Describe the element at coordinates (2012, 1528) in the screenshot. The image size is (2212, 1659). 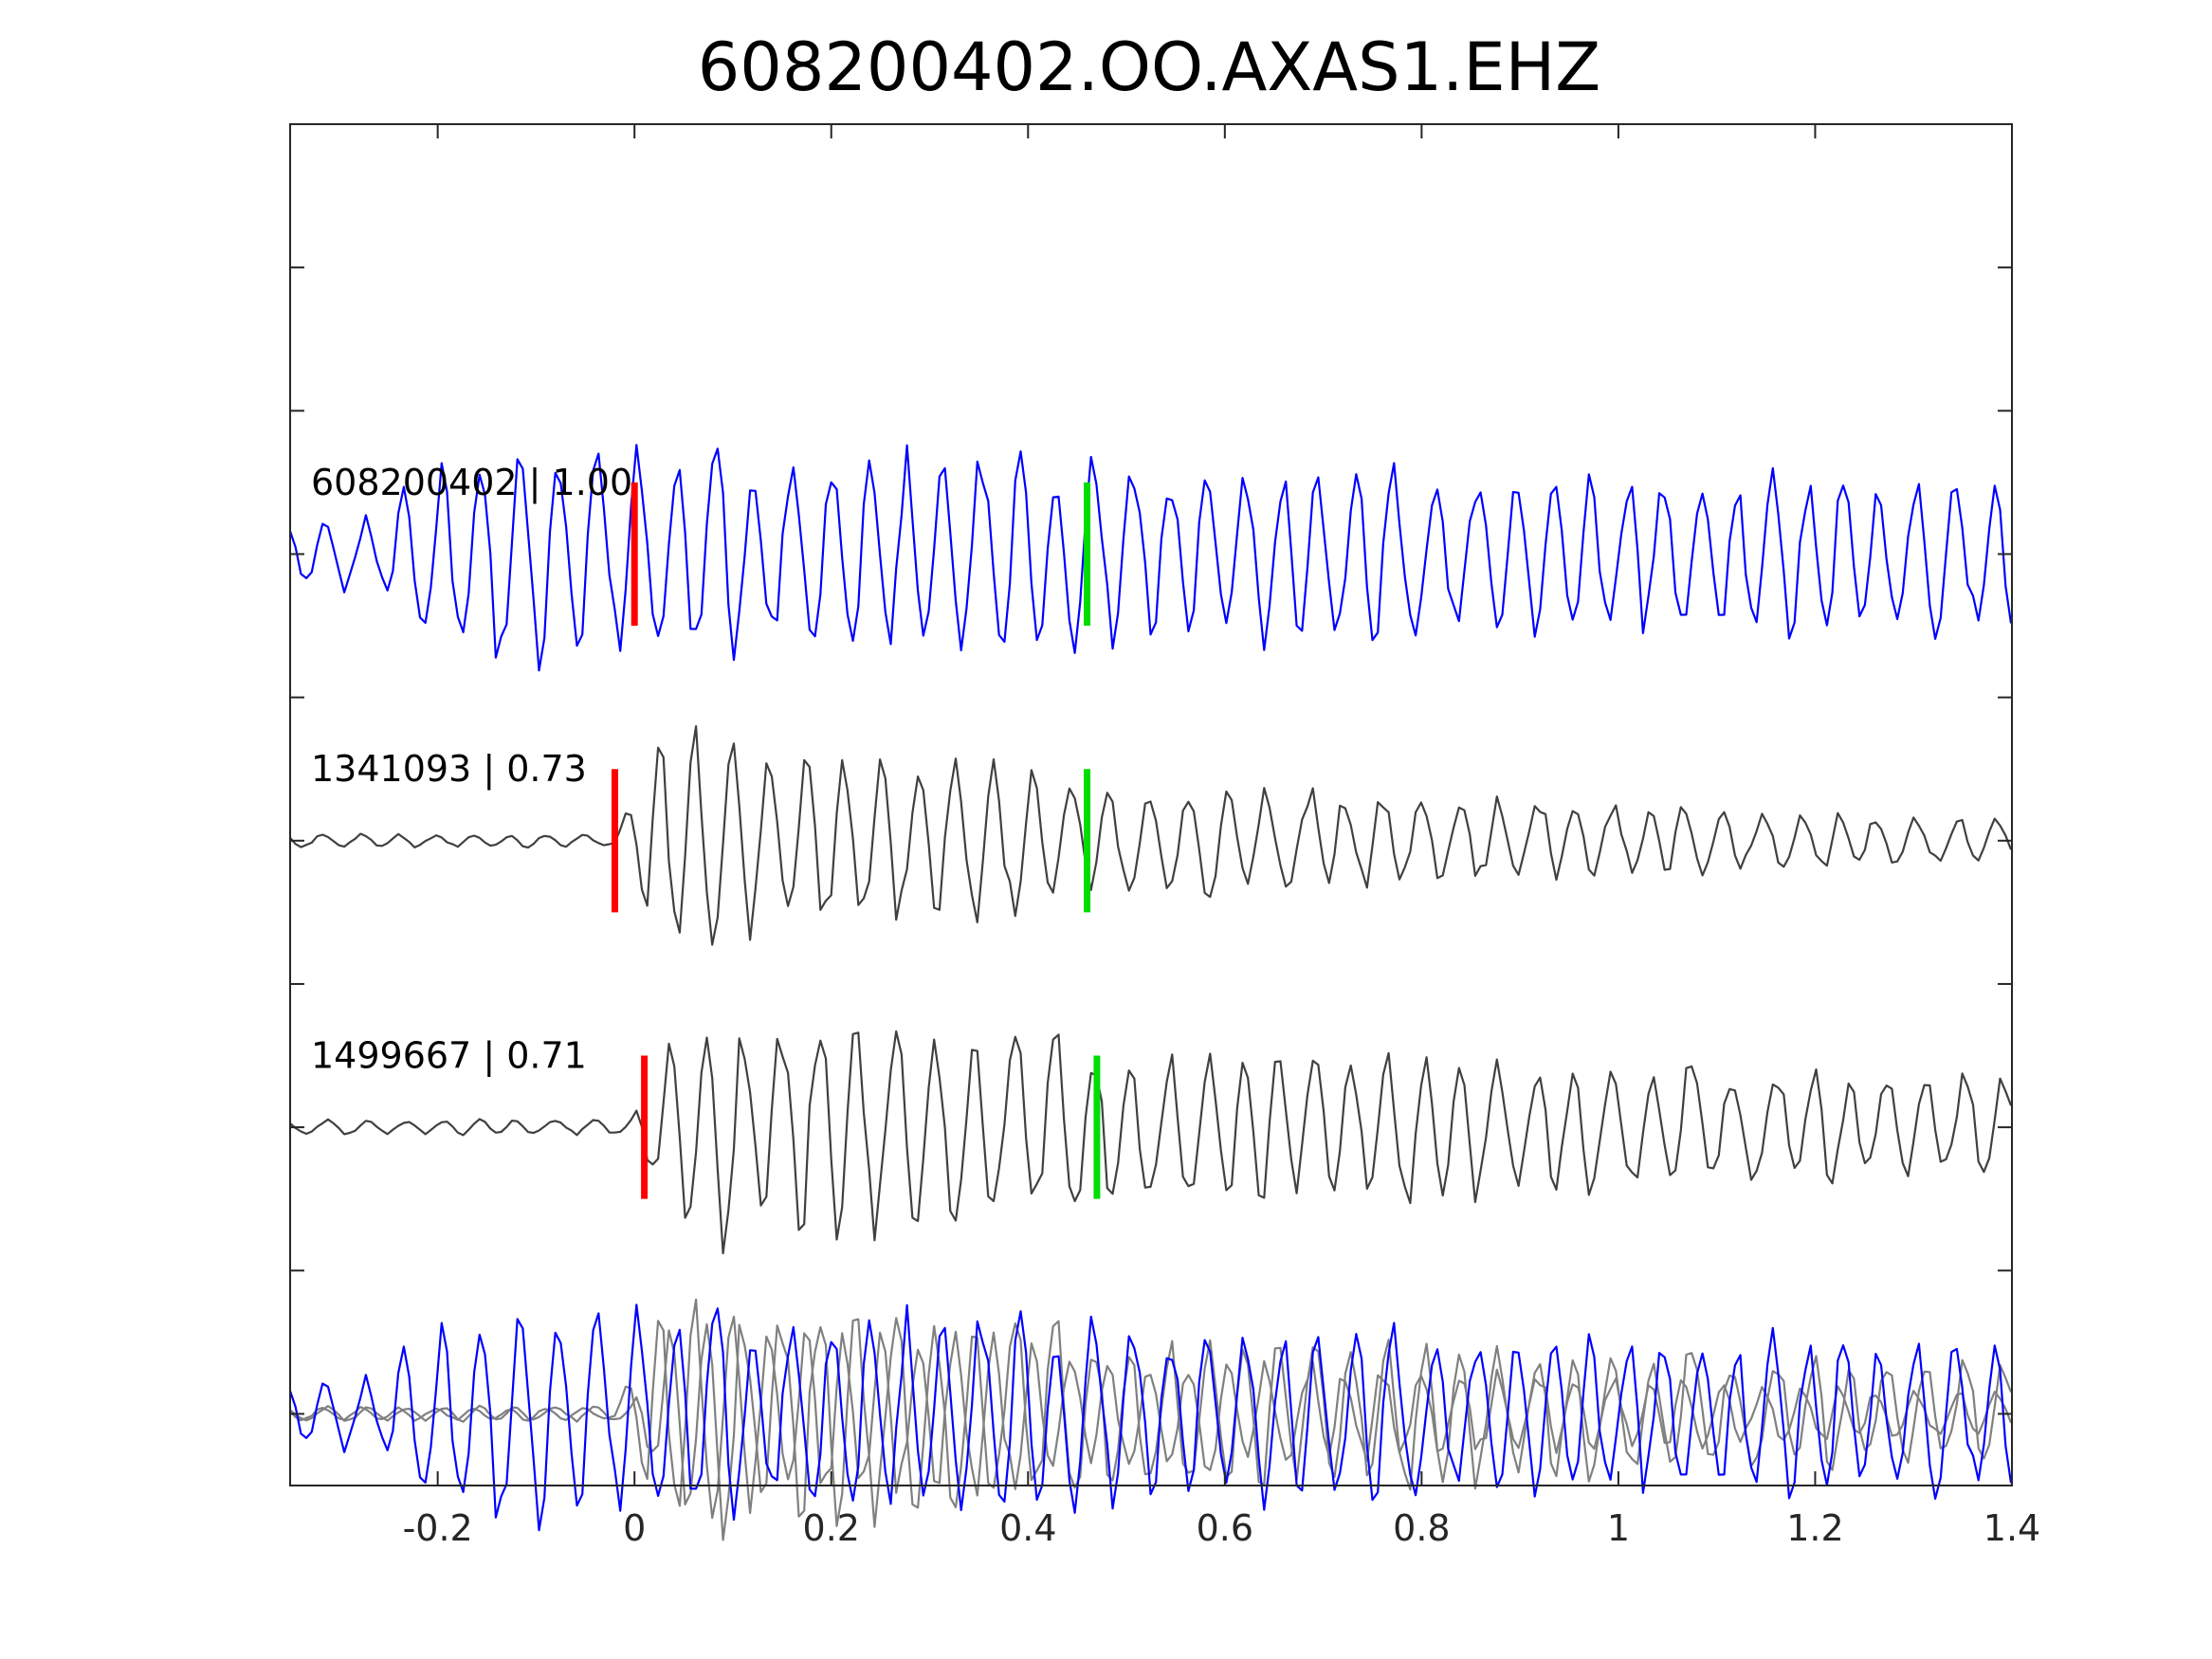
I see `x-tick-label: 1.4` at that location.